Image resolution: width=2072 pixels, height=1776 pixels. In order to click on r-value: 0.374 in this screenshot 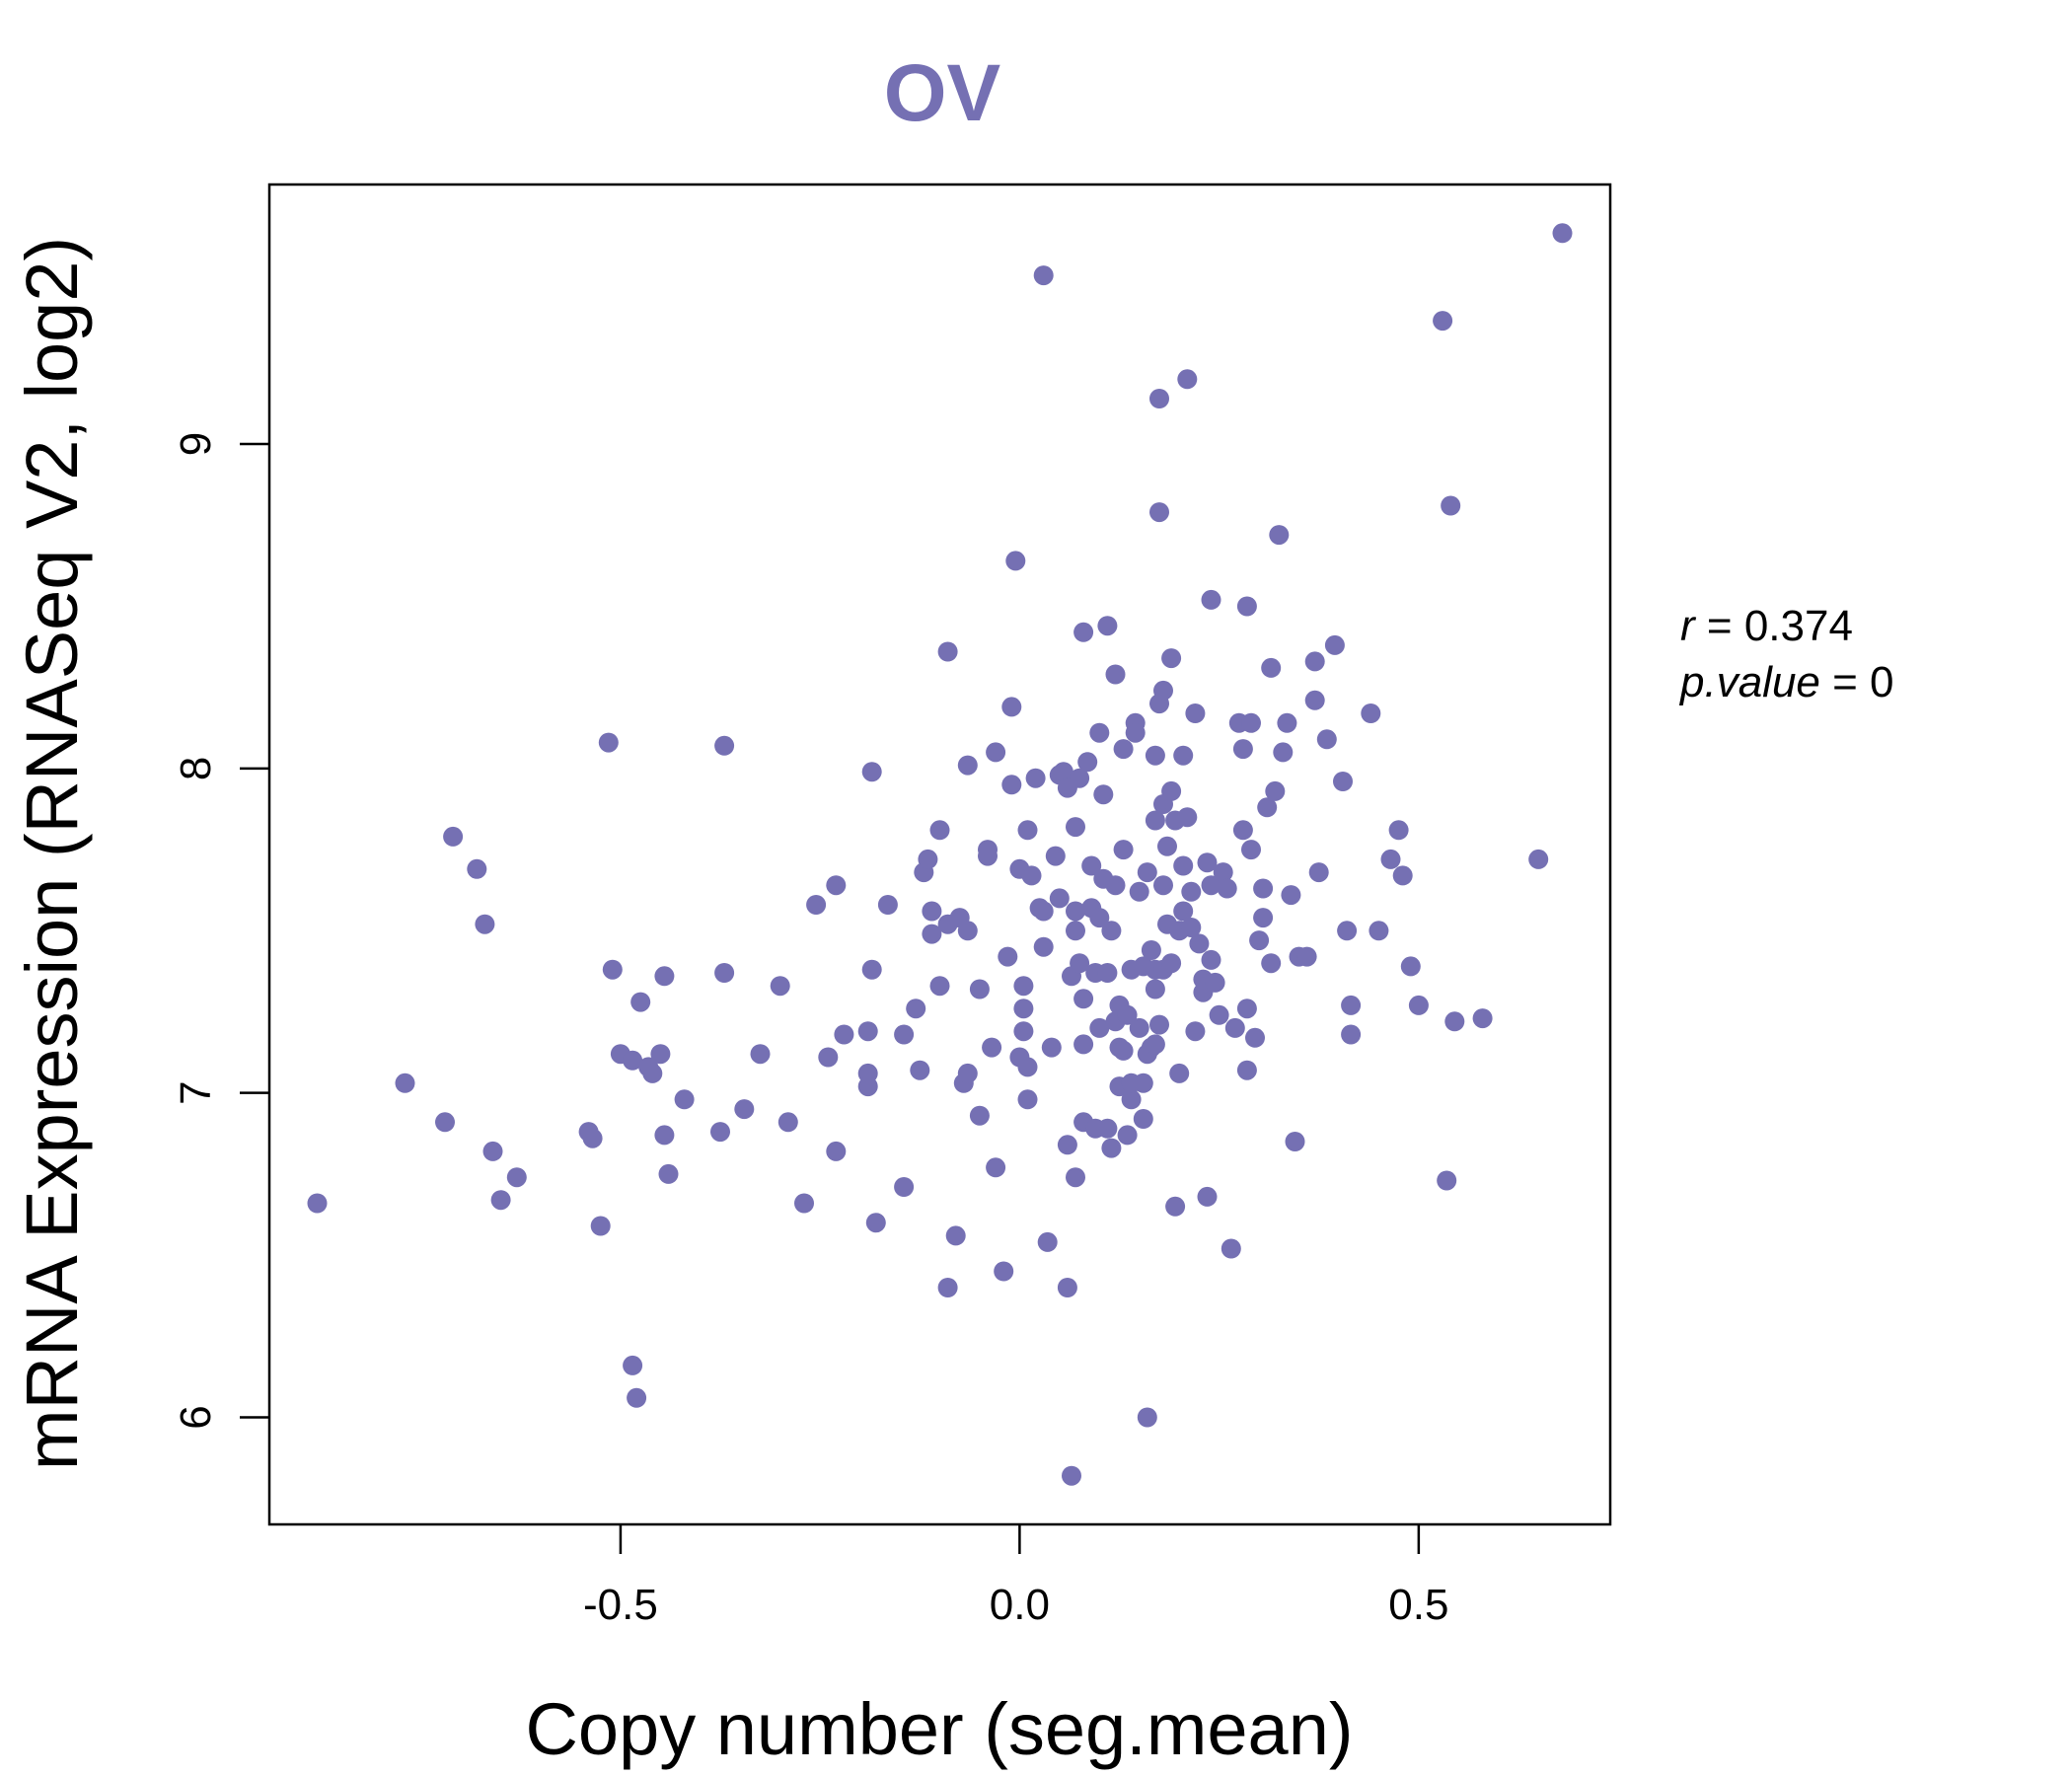, I will do `click(1799, 626)`.